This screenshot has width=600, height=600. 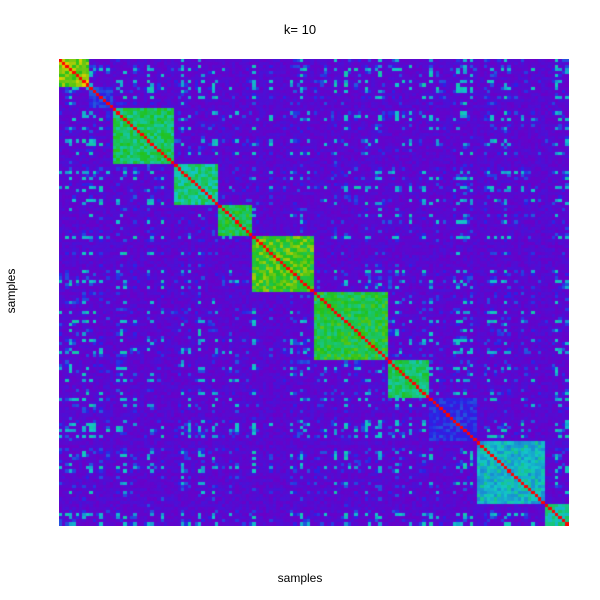 I want to click on x-axis-label: samples, so click(x=300, y=578).